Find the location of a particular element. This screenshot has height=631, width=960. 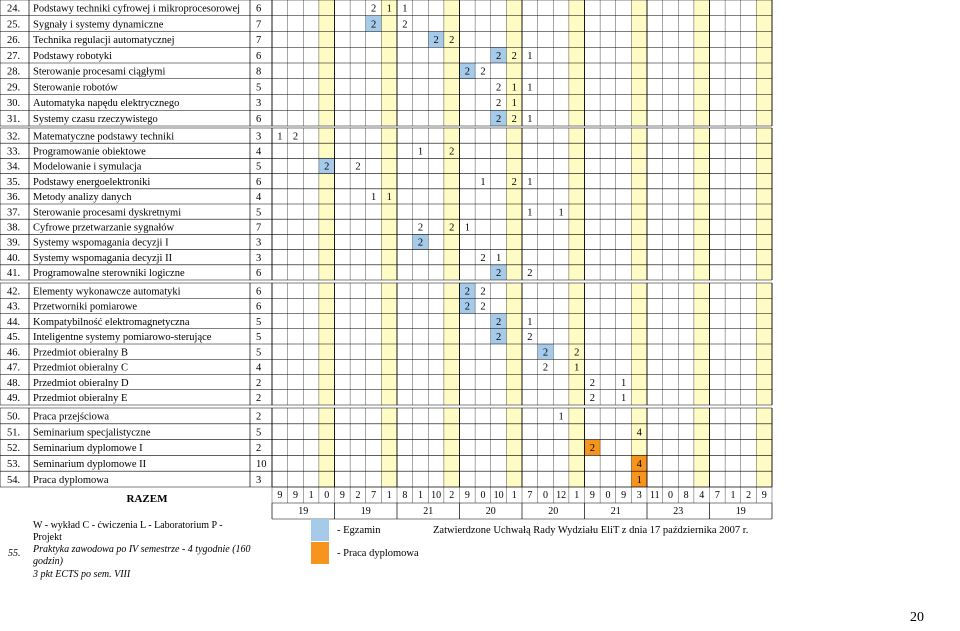

row-number: 46. Przedmiot obieralny B is located at coordinates (67, 352).